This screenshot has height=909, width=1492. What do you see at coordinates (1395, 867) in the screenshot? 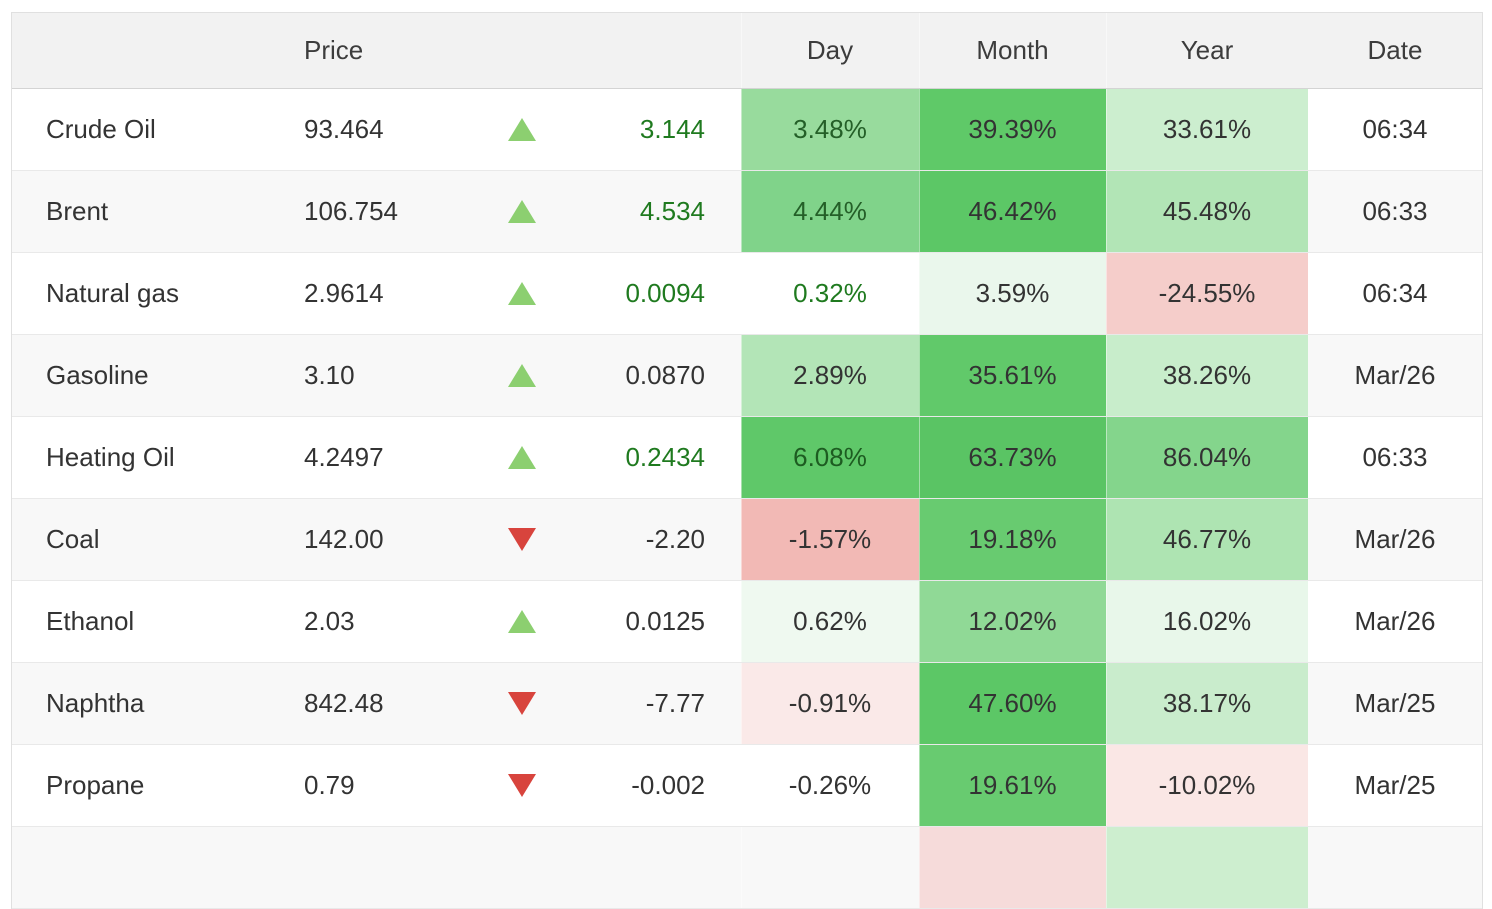
I see `date-value` at bounding box center [1395, 867].